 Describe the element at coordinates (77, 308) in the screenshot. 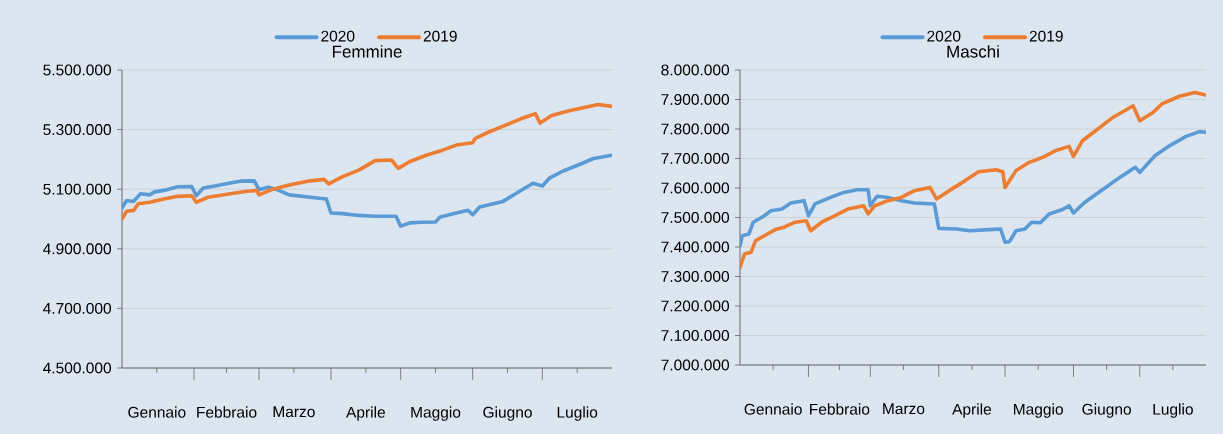

I see `y-tick-label: 4.700.000` at that location.